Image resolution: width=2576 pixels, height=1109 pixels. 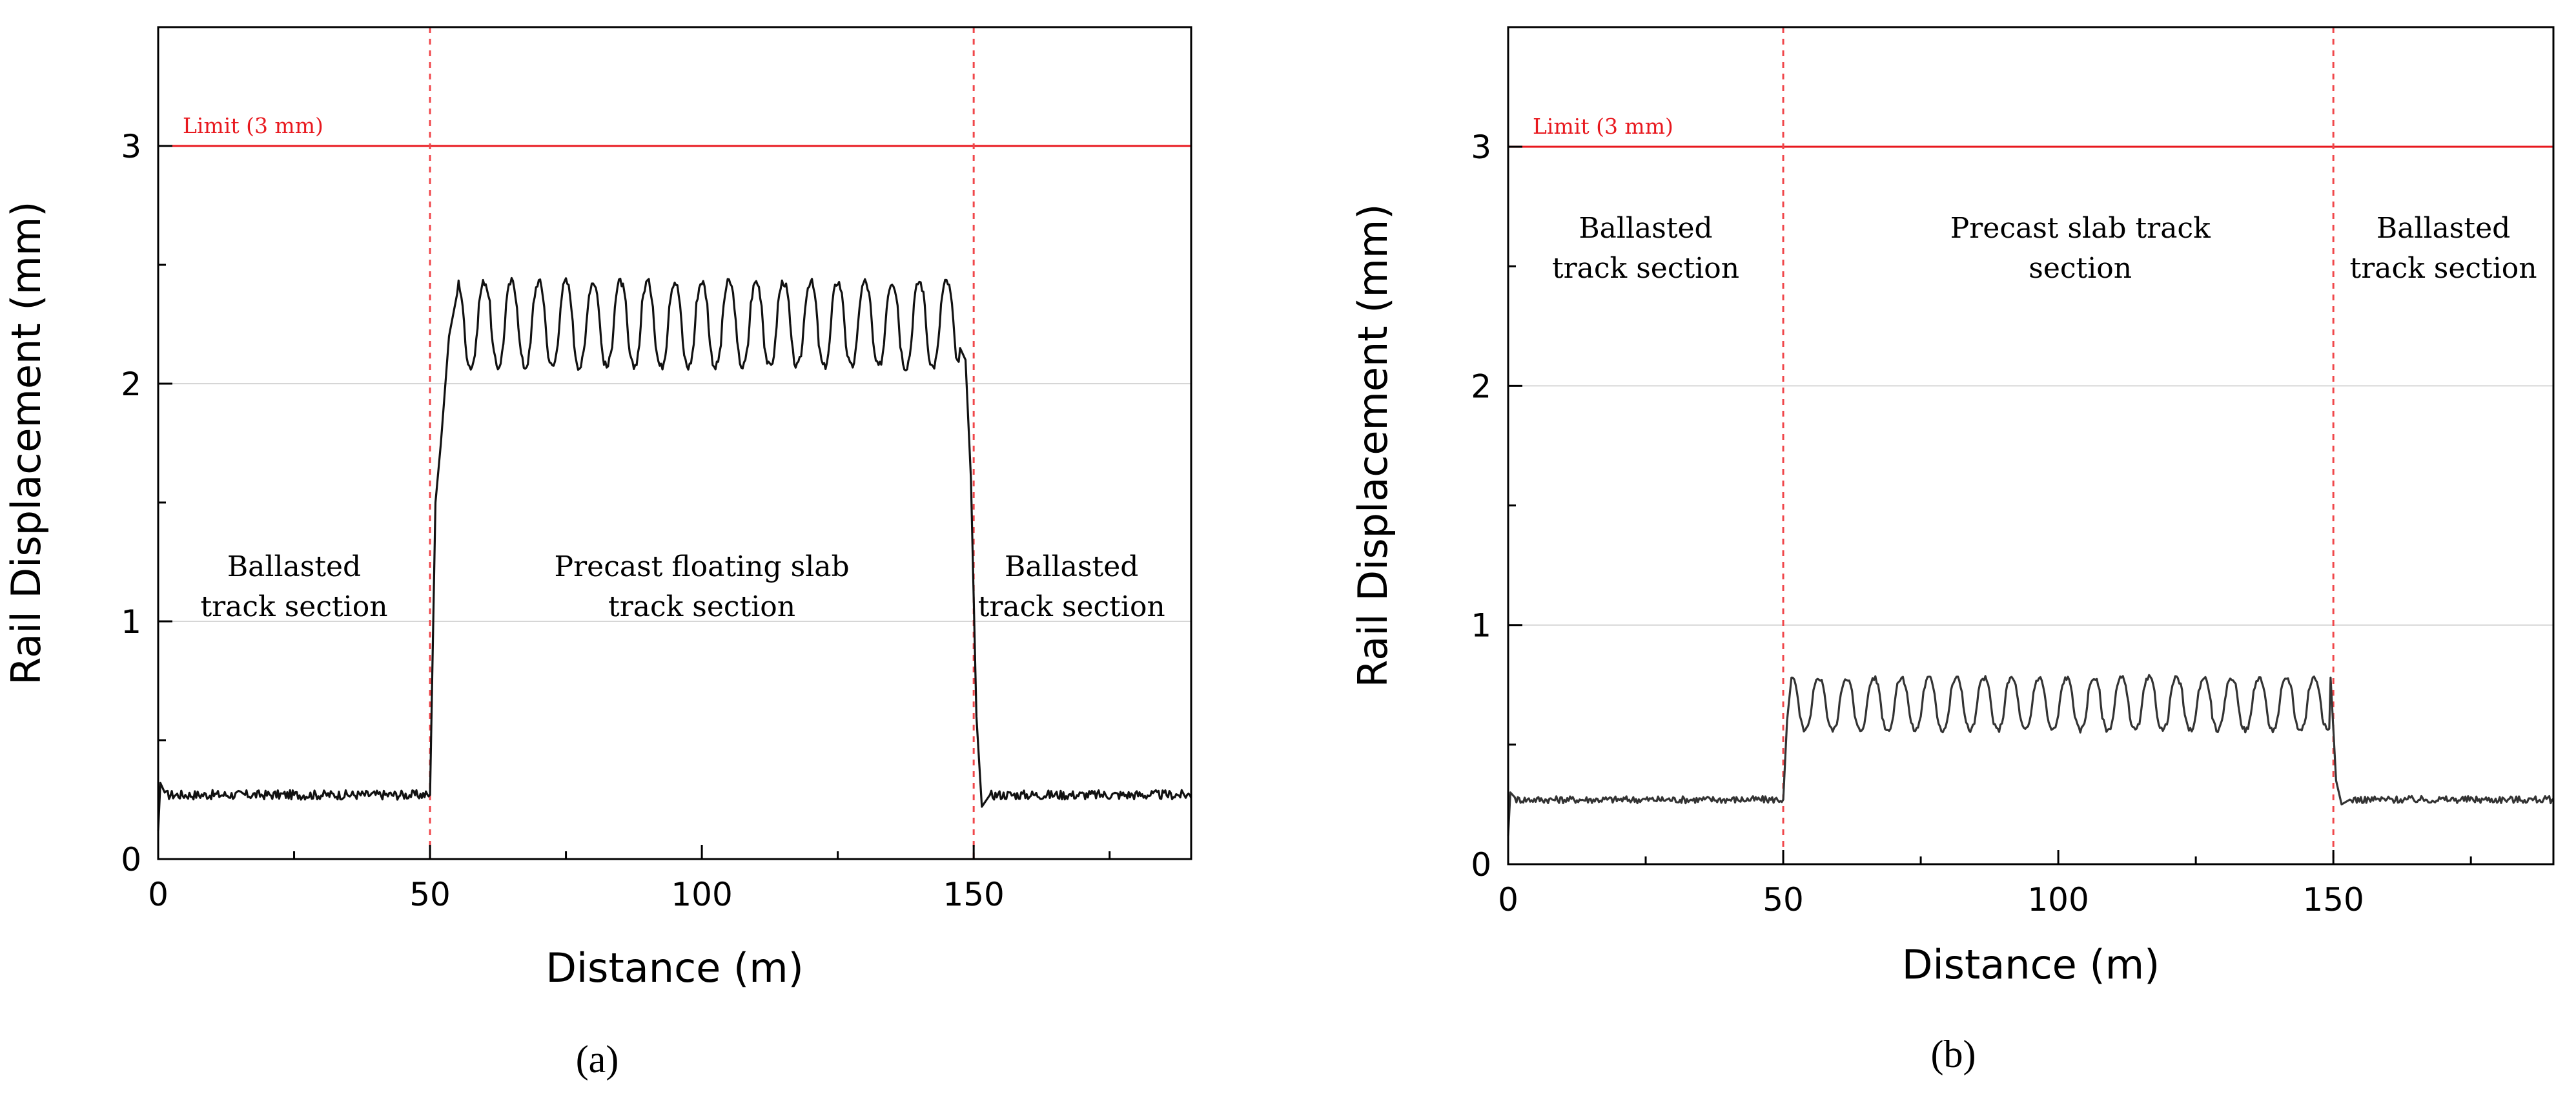 What do you see at coordinates (973, 894) in the screenshot?
I see `panel-a-xtick-label: 150` at bounding box center [973, 894].